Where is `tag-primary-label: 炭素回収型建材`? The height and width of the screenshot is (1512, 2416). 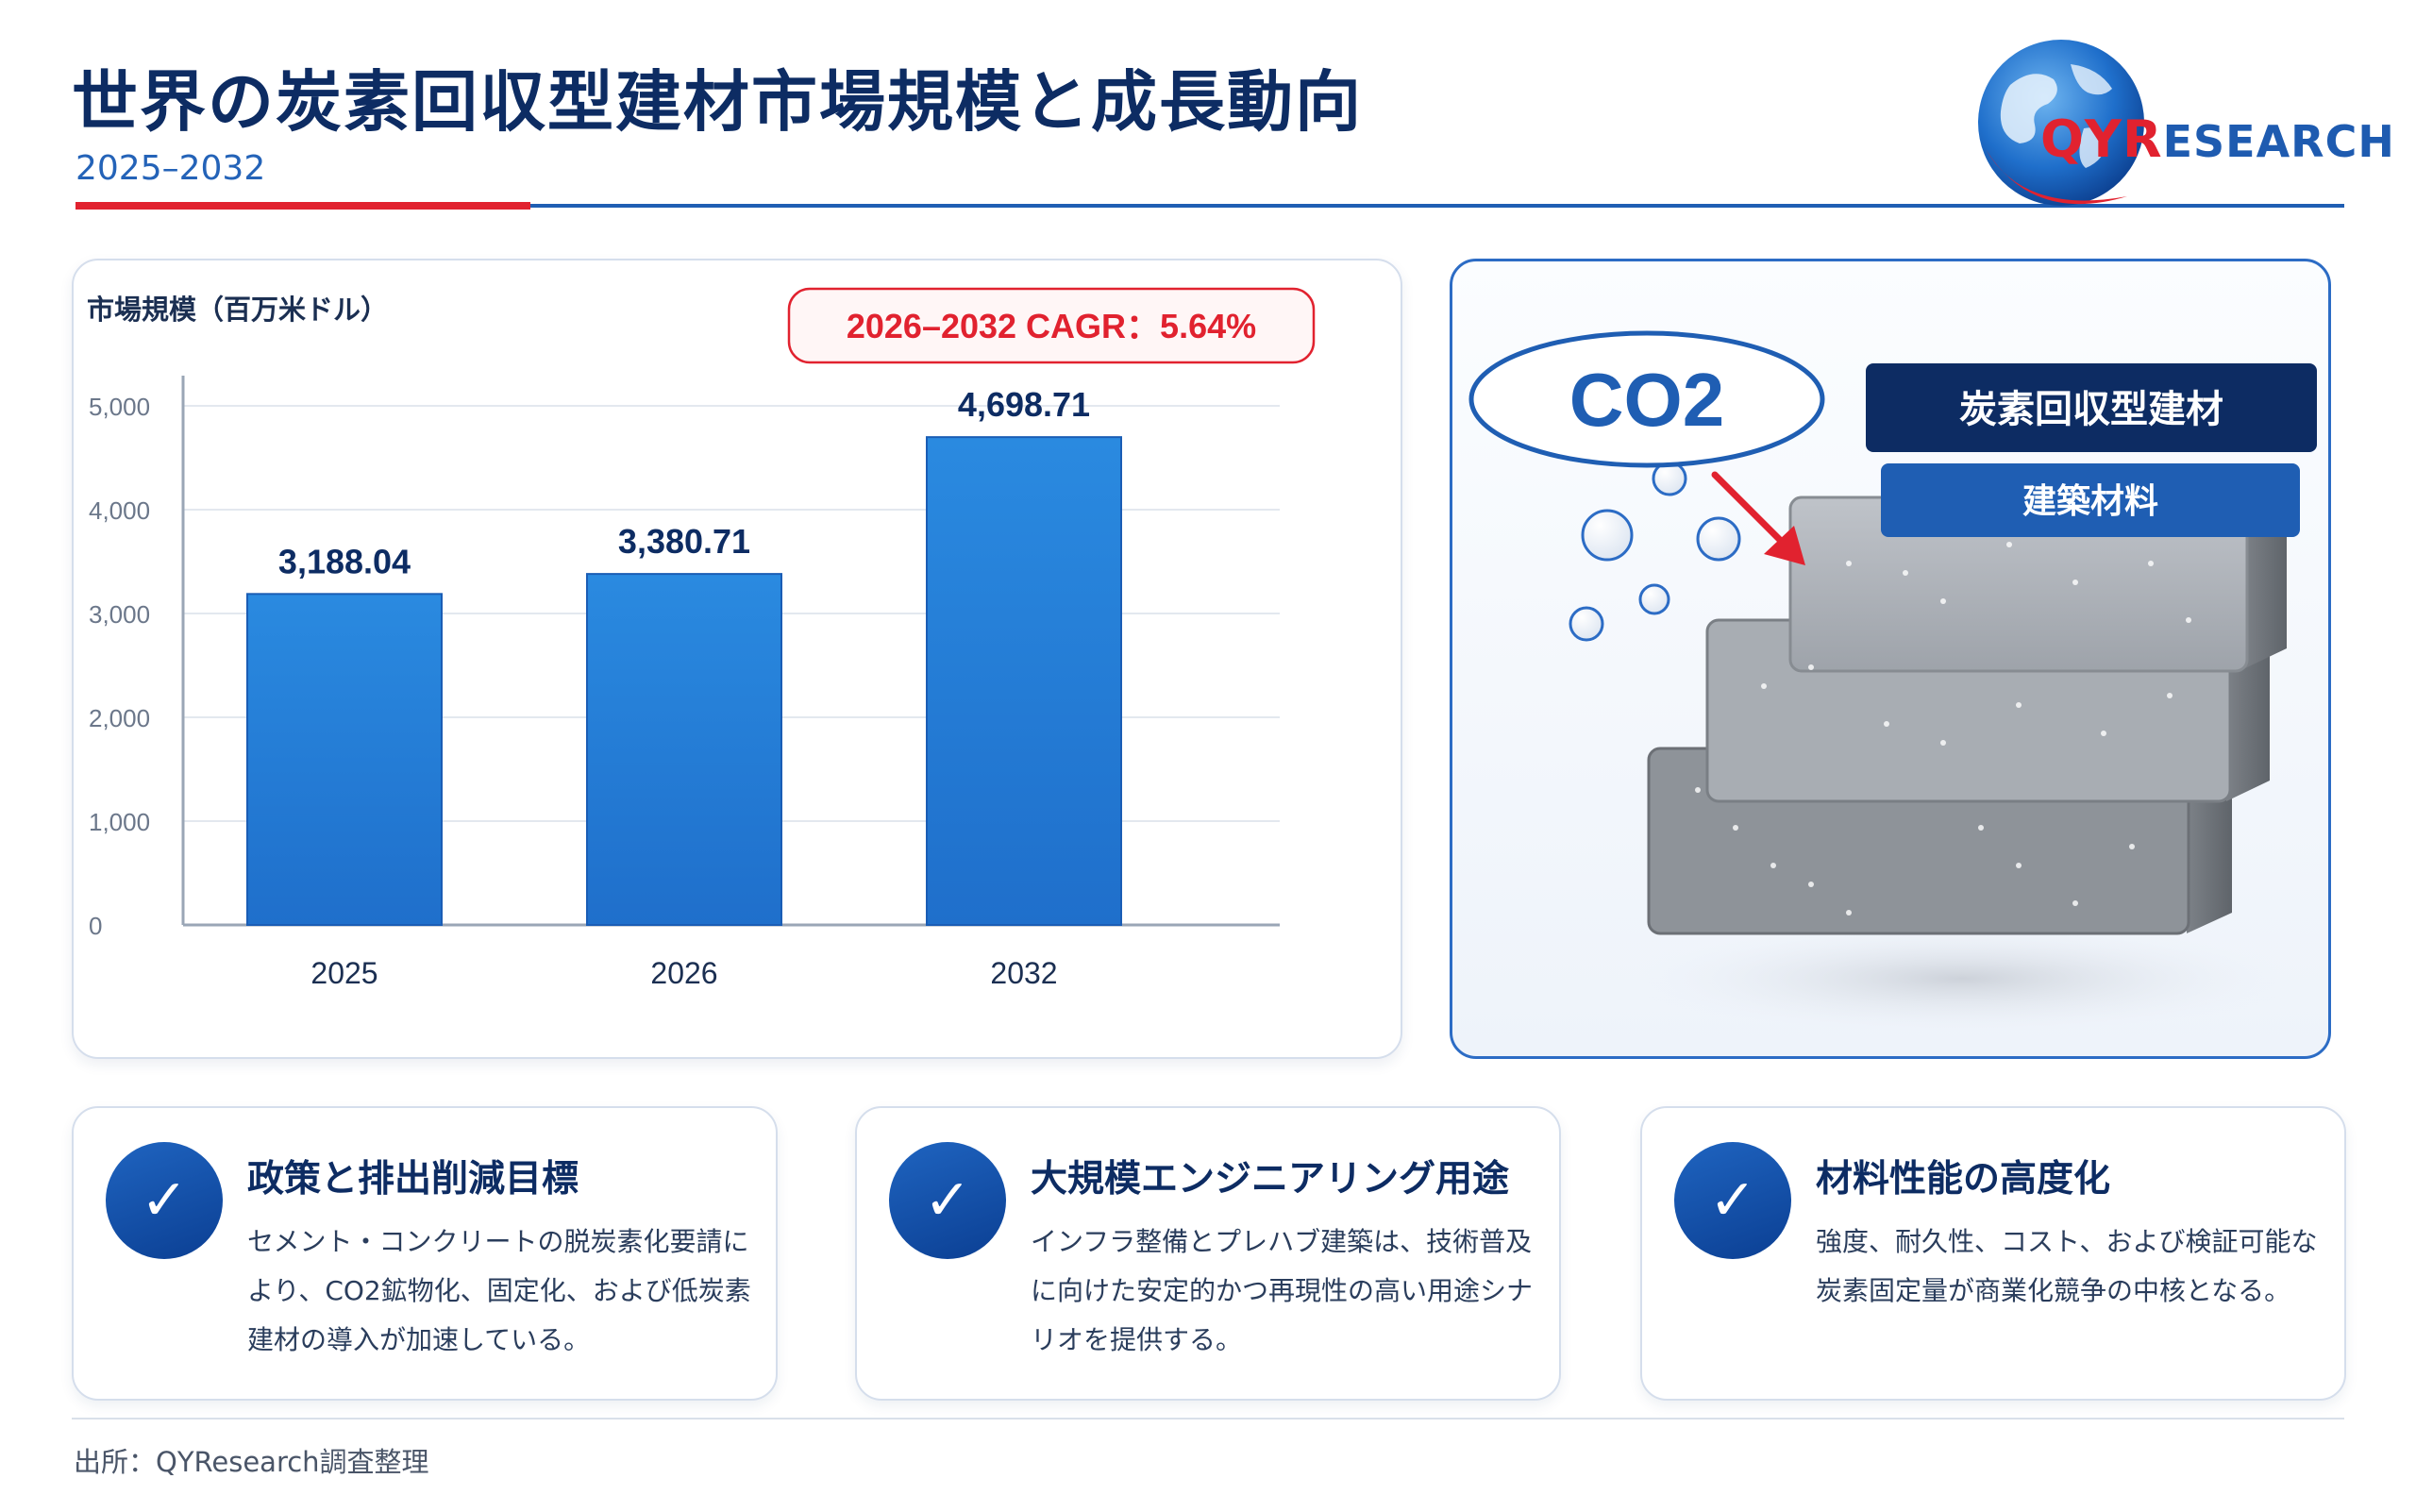
tag-primary-label: 炭素回収型建材 is located at coordinates (2091, 409).